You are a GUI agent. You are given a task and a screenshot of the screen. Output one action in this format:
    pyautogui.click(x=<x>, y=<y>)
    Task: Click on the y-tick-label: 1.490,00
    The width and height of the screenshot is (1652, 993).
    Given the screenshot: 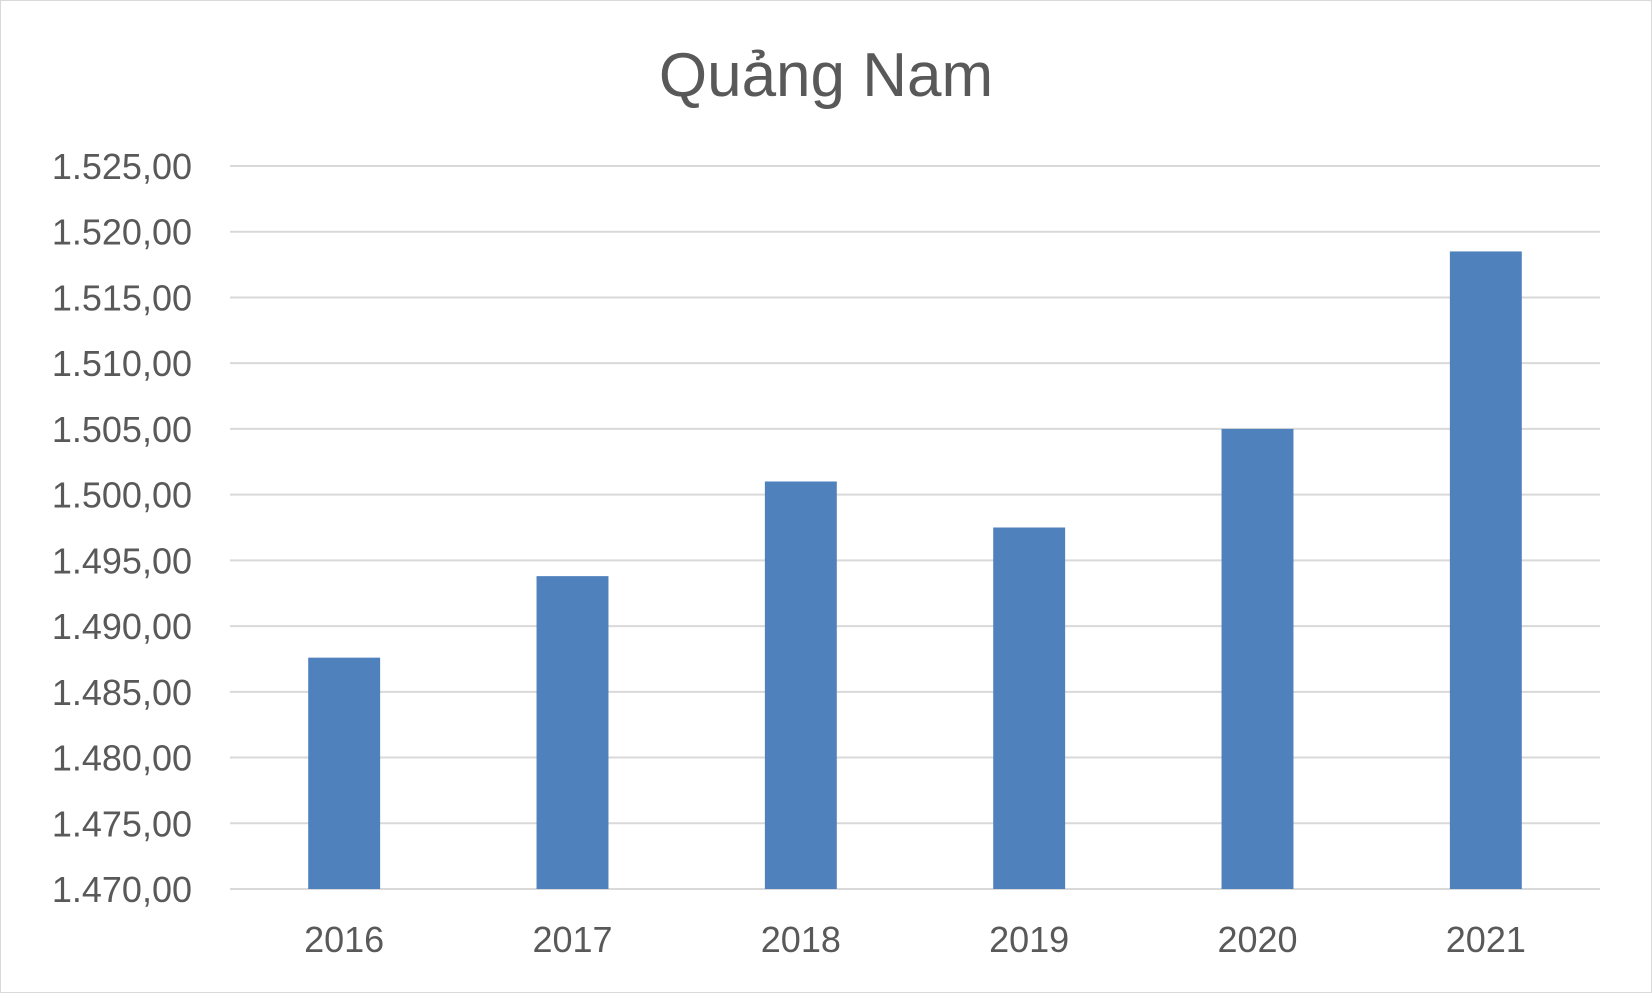 What is the action you would take?
    pyautogui.click(x=122, y=626)
    